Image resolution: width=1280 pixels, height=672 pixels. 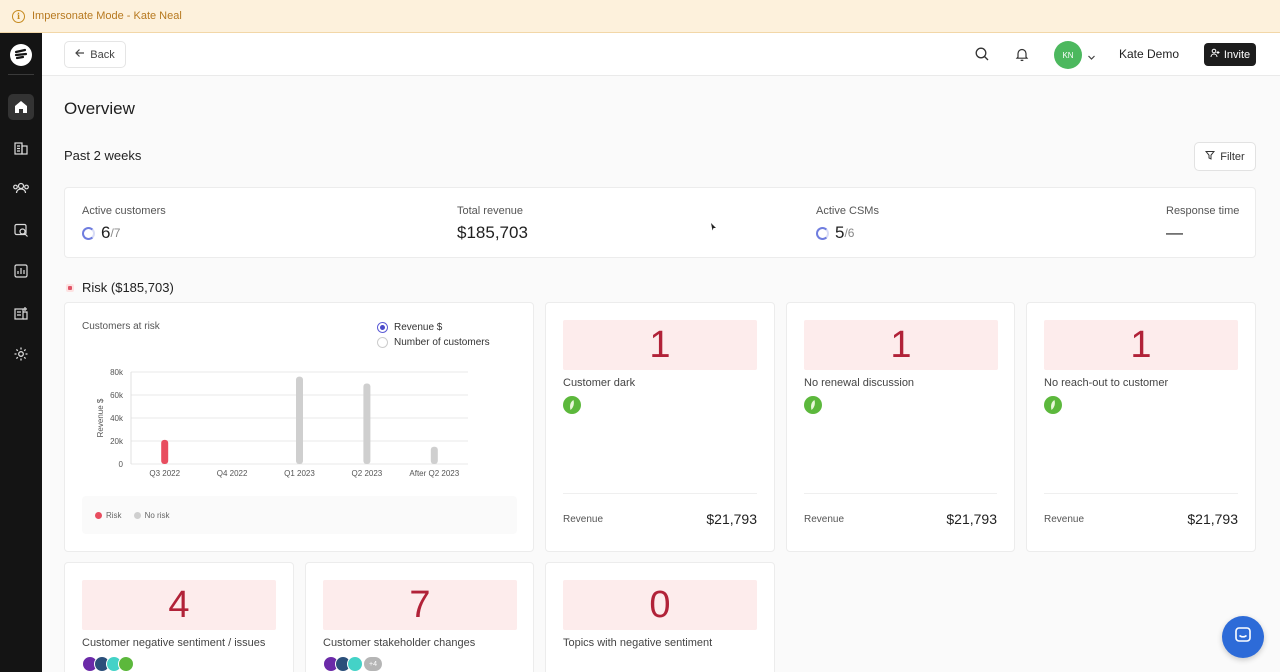 I want to click on analytics-icon, so click(x=21, y=271).